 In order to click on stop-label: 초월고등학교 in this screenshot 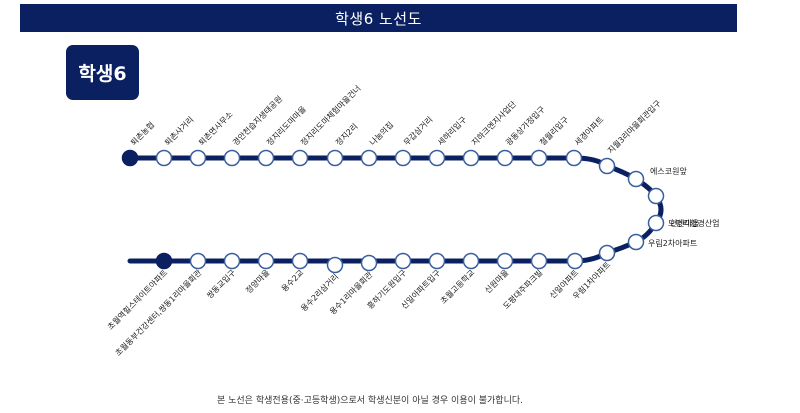, I will do `click(457, 286)`.